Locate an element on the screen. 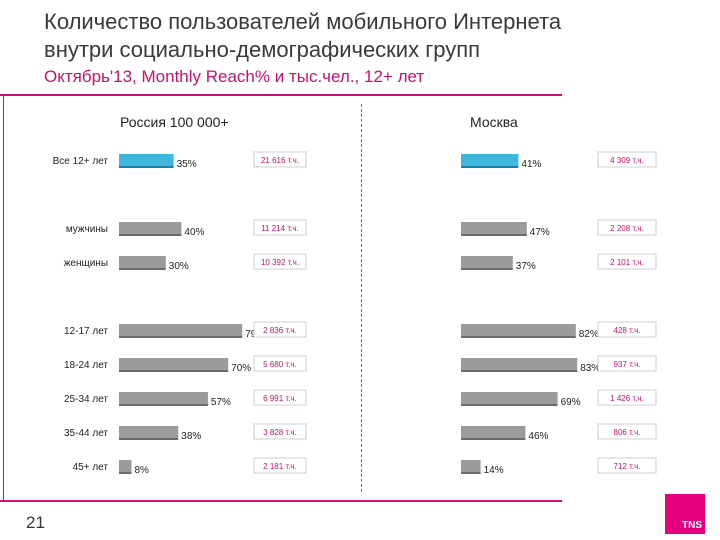  value-label: 46% is located at coordinates (538, 436).